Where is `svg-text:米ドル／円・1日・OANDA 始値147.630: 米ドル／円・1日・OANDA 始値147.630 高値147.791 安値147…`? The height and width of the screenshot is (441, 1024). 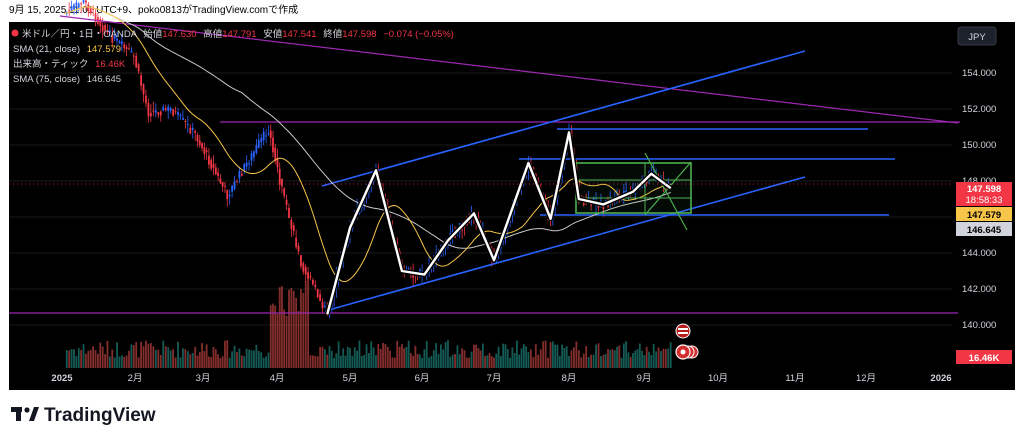 svg-text:米ドル／円・1日・OANDA 始値147.630: 米ドル／円・1日・OANDA 始値147.630 高値147.791 安値147… is located at coordinates (238, 34).